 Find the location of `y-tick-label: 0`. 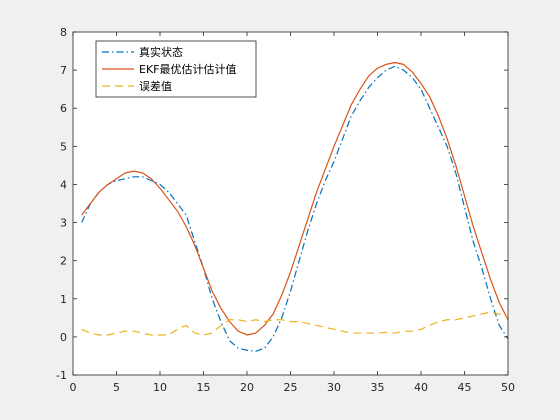

y-tick-label: 0 is located at coordinates (63, 337).